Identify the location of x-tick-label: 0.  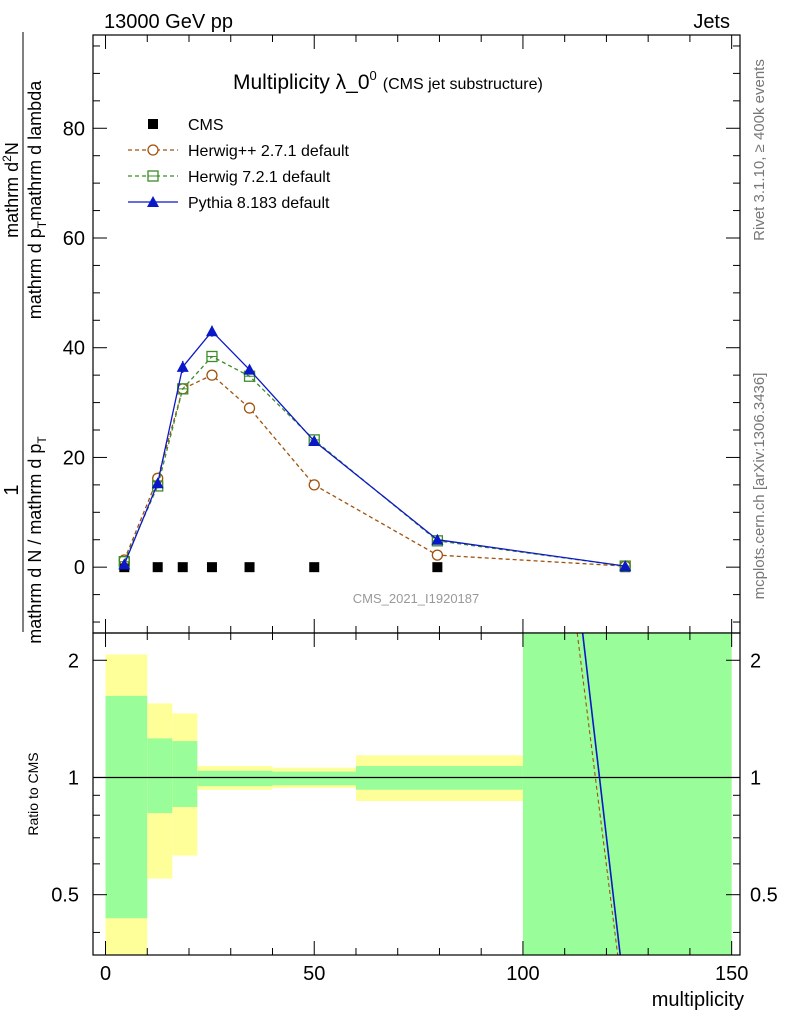
(105, 974).